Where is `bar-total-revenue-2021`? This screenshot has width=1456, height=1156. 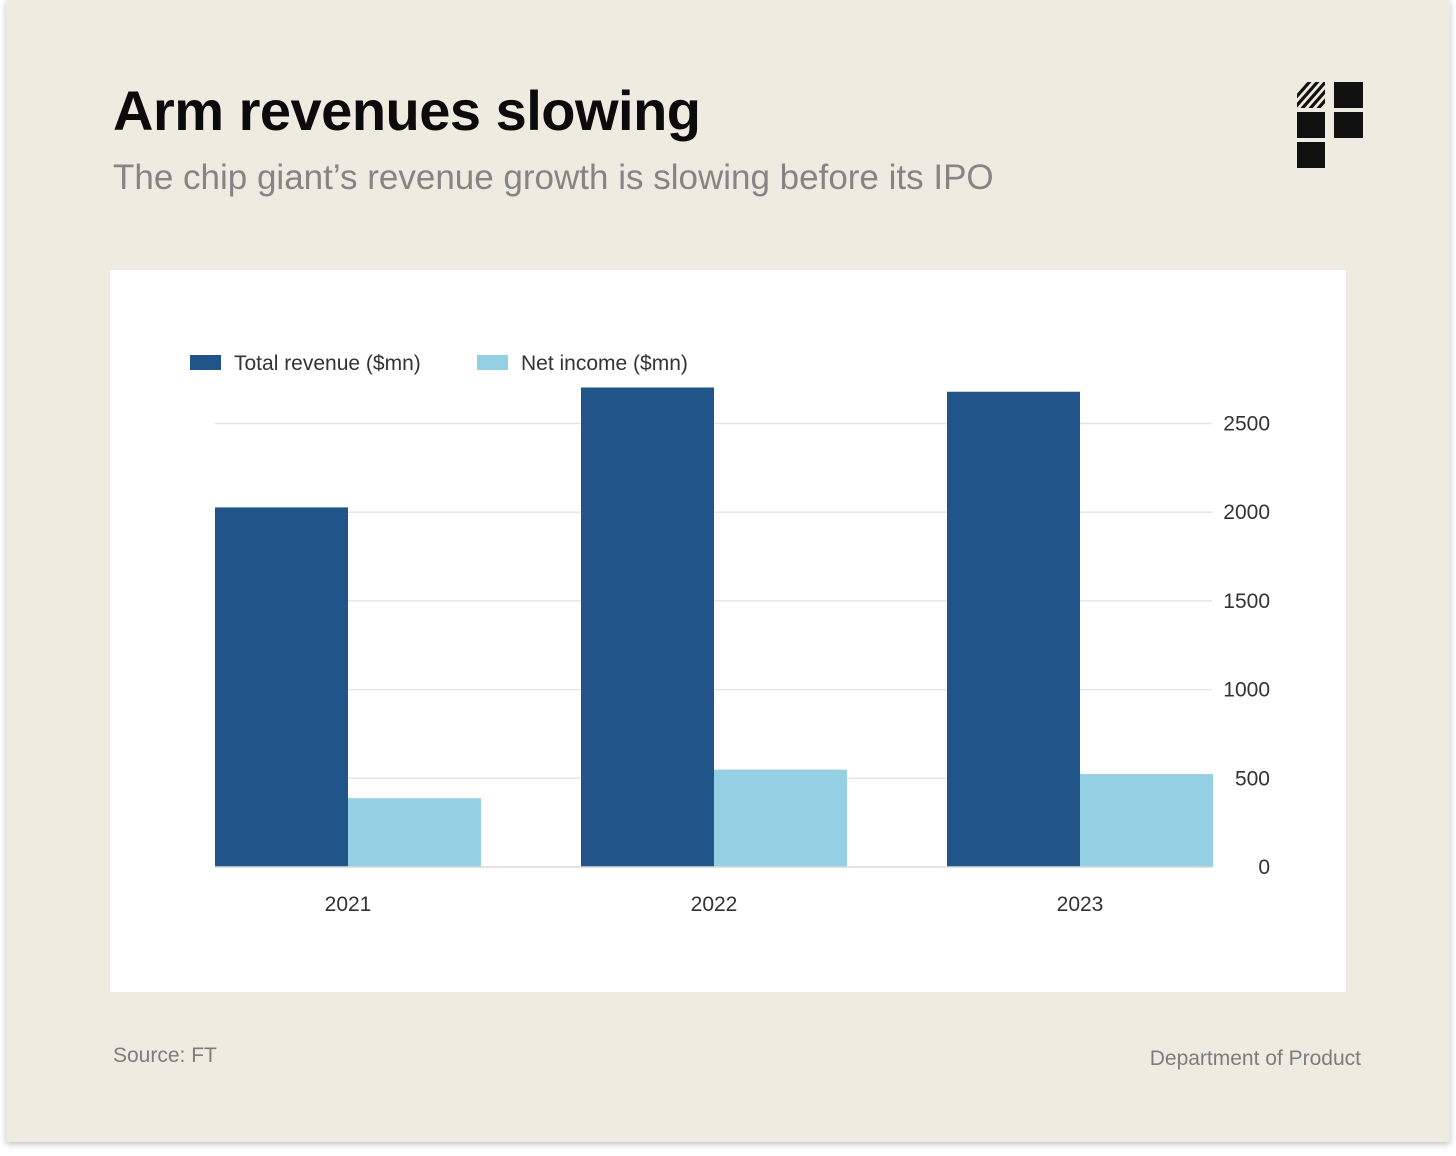
bar-total-revenue-2021 is located at coordinates (281, 687).